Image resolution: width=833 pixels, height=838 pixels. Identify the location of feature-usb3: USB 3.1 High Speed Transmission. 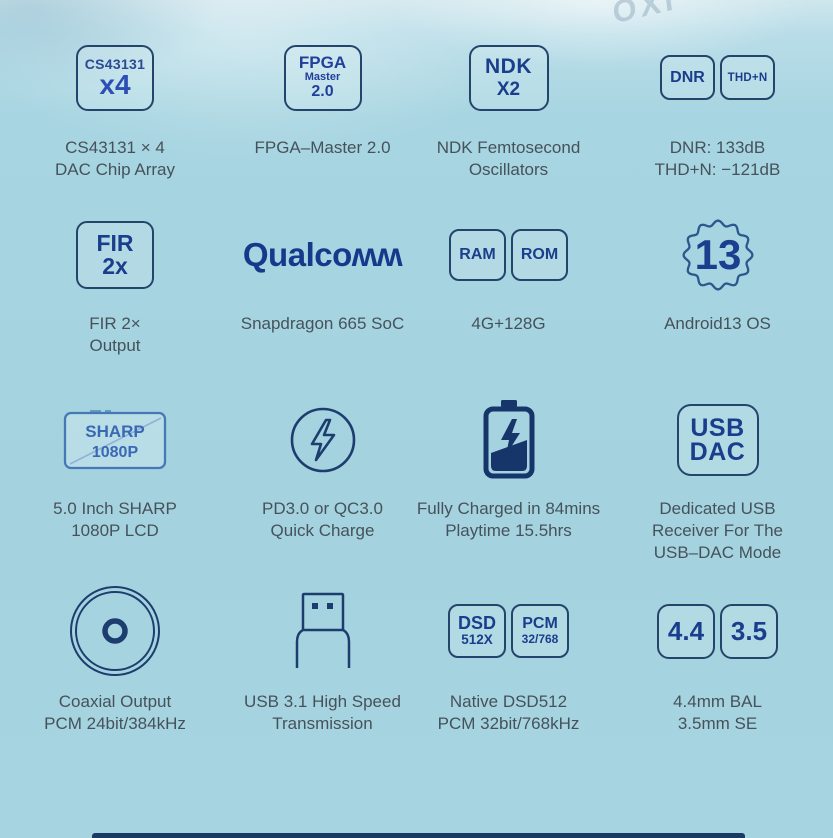
(322, 675).